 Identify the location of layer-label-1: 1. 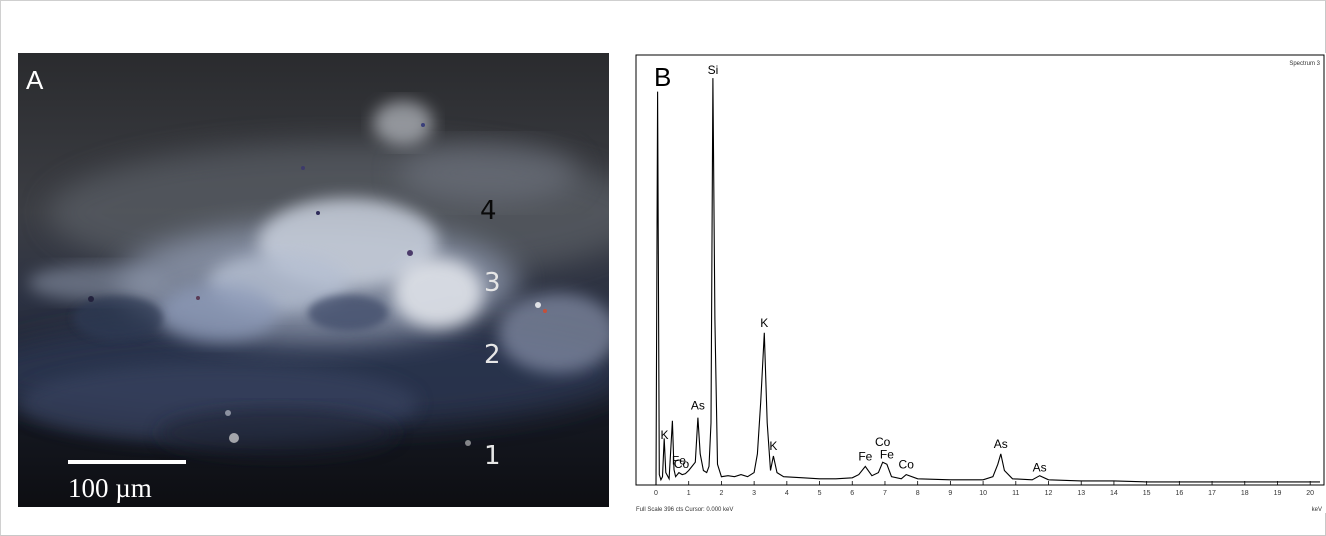
(492, 456).